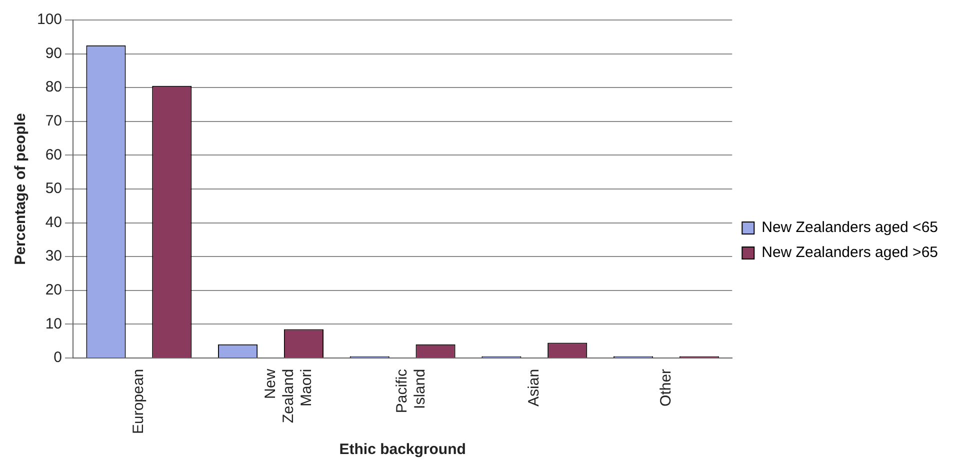 Image resolution: width=966 pixels, height=469 pixels. What do you see at coordinates (288, 396) in the screenshot?
I see `x-tick-label: New Zealand Maori` at bounding box center [288, 396].